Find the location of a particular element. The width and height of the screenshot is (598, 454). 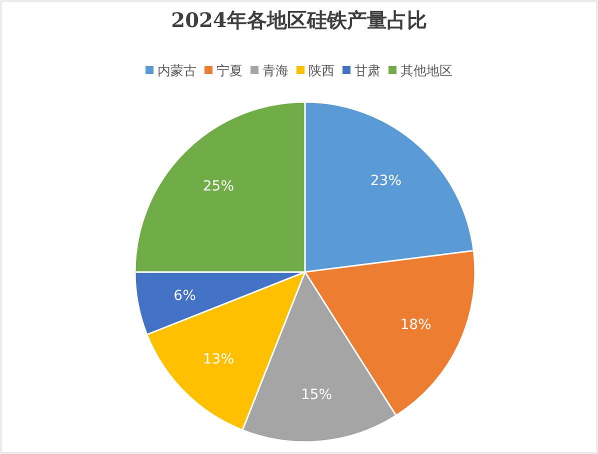

data-label: 15% is located at coordinates (316, 394).